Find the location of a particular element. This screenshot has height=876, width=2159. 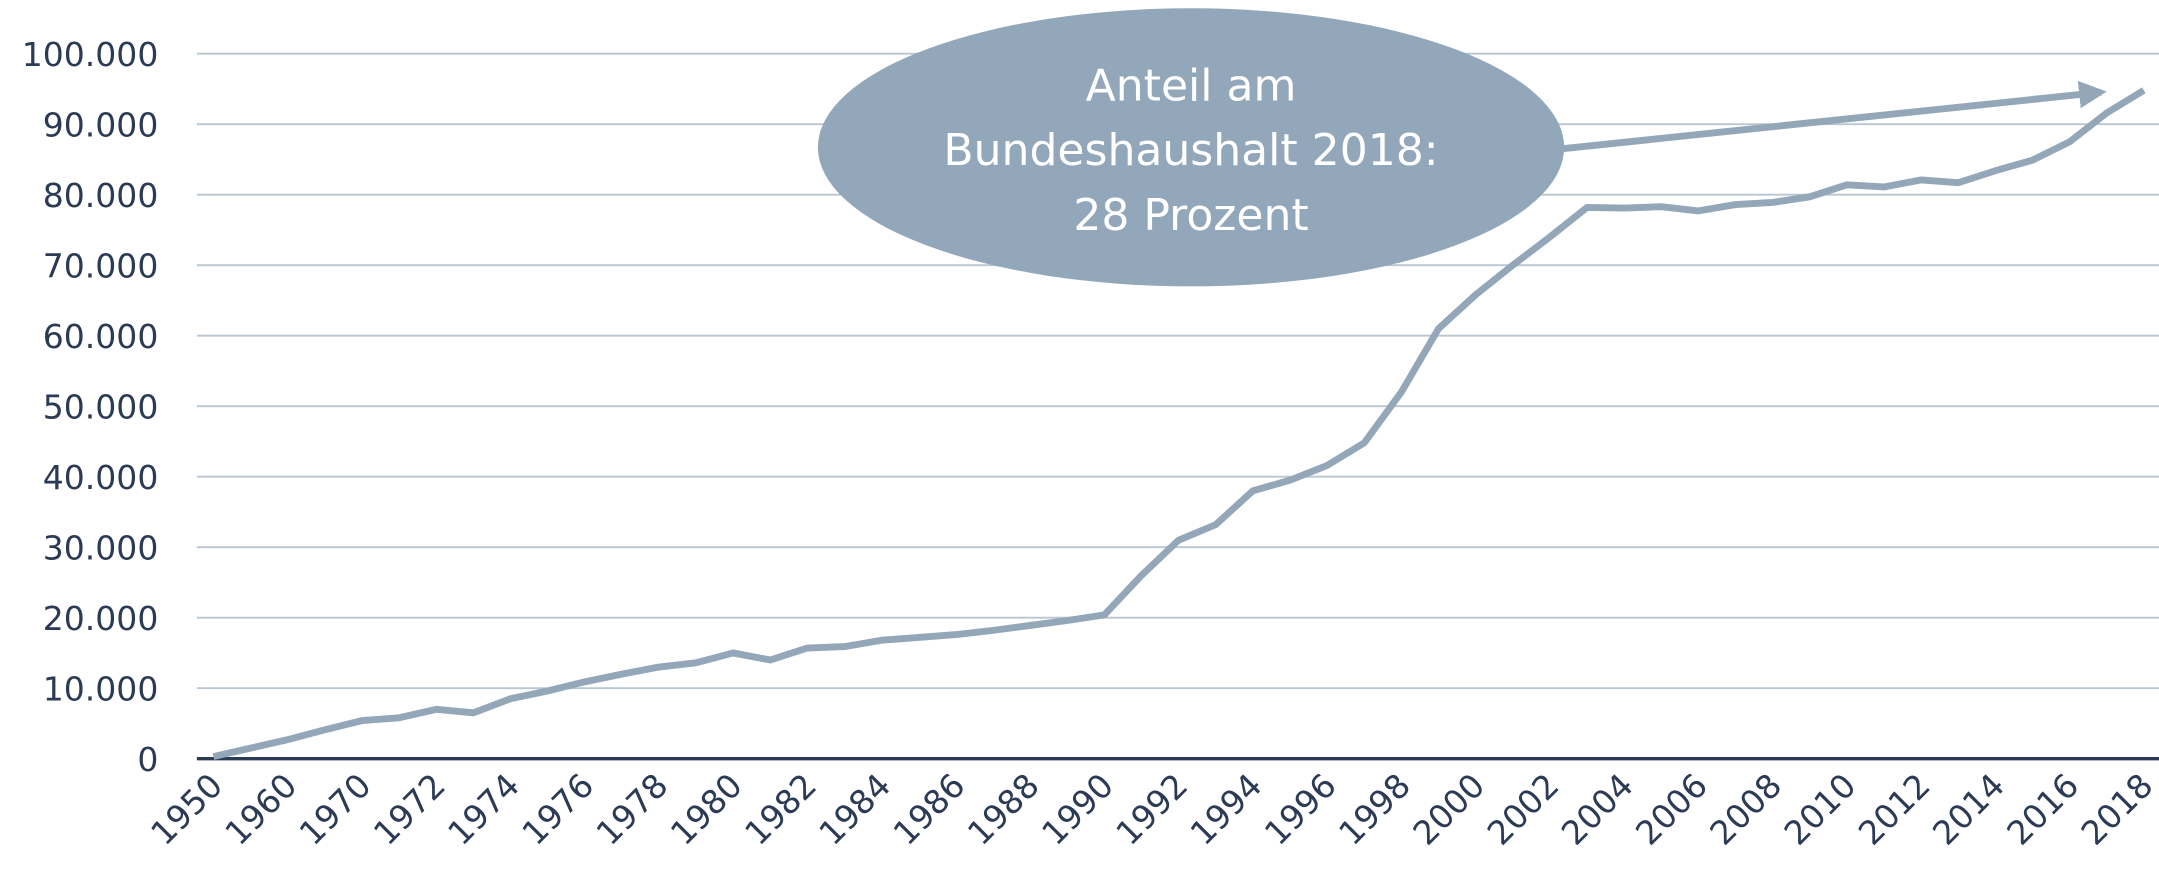

y-tick-label: 40.000 is located at coordinates (101, 477).